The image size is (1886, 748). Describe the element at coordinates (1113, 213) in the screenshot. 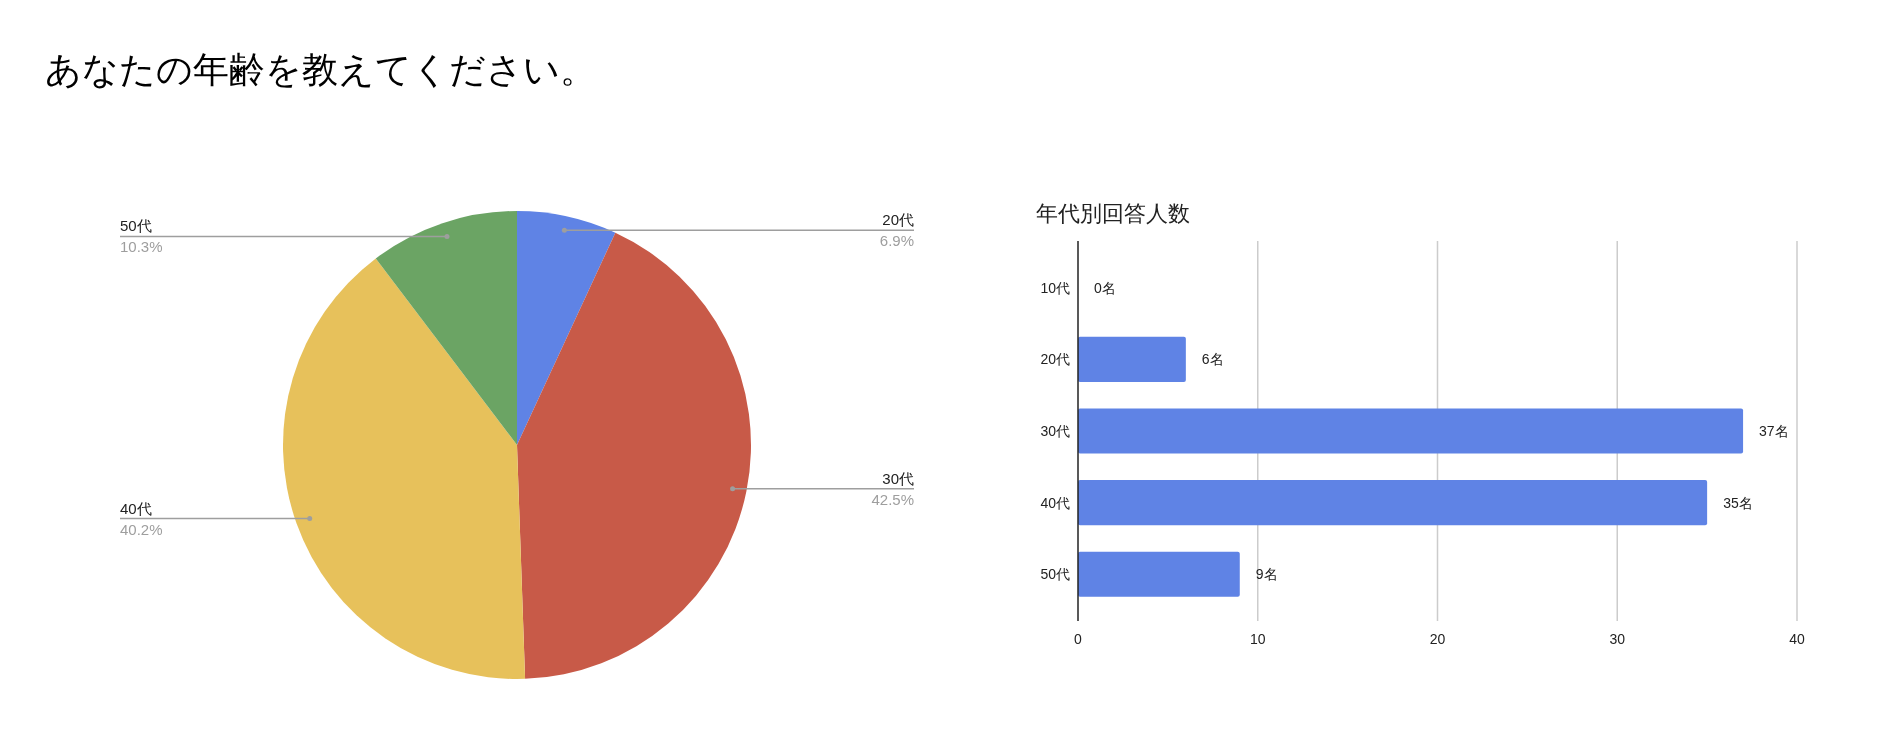

I see `title: 年代別回答人数` at that location.